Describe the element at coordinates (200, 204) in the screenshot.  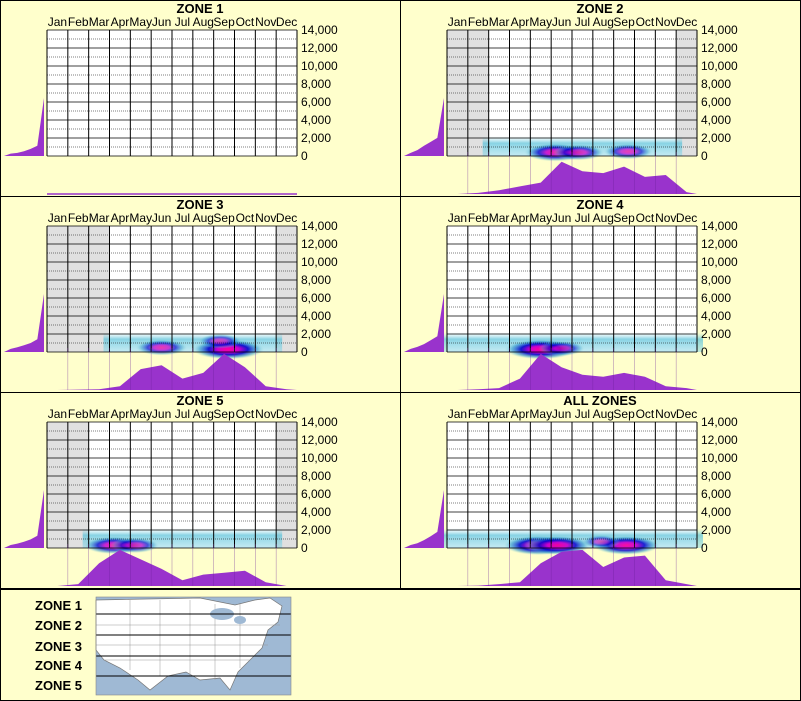
I see `panel-title: ZONE 3` at that location.